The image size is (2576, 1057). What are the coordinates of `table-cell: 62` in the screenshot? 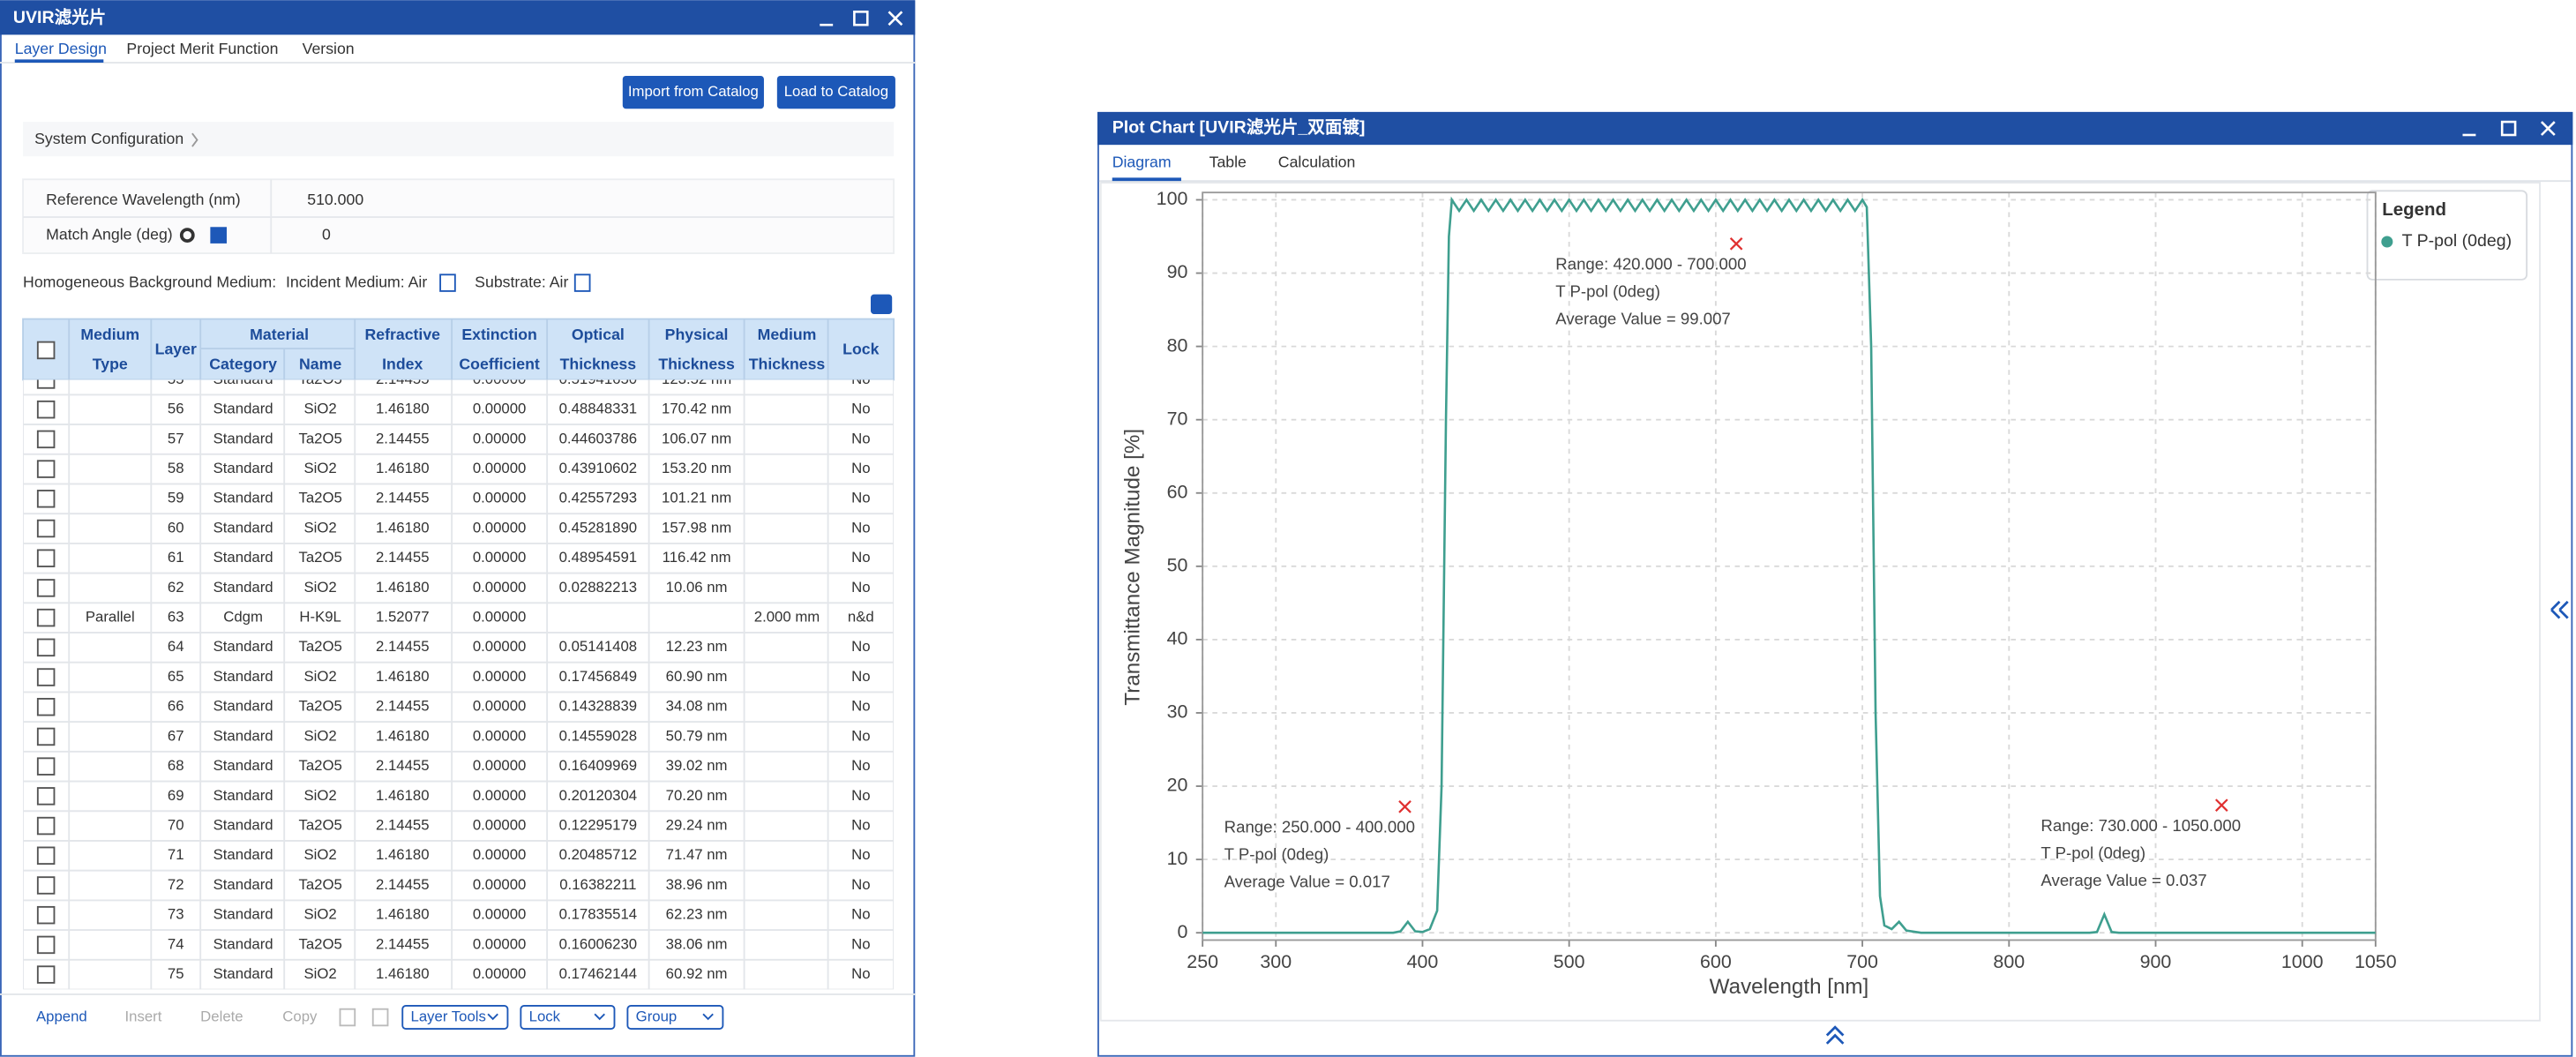 It's located at (176, 587).